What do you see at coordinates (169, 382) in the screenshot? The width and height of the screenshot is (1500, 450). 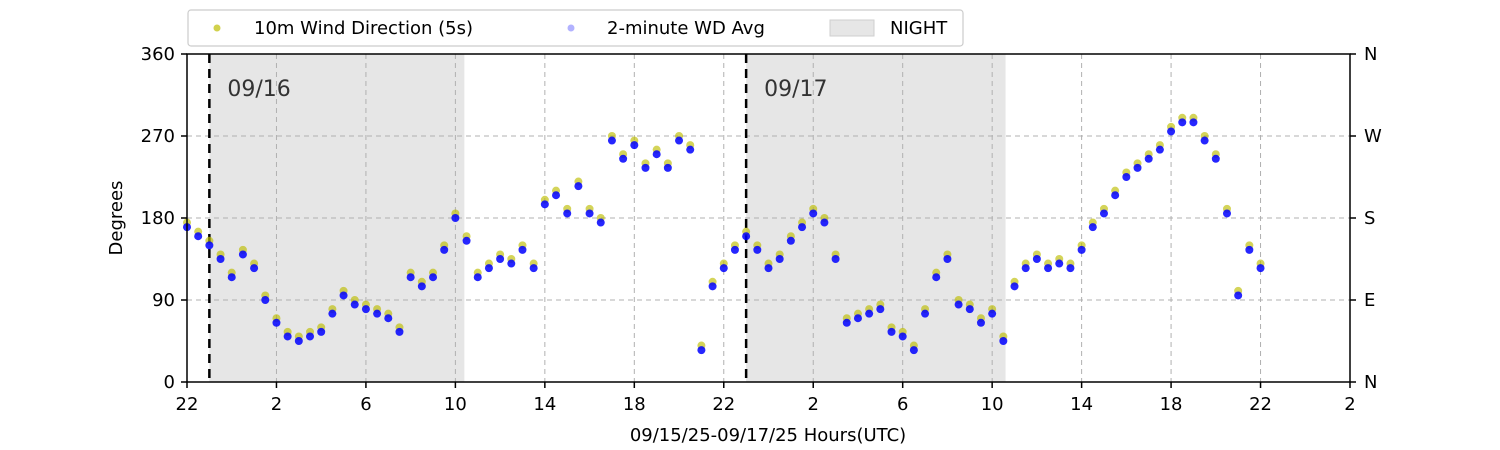 I see `y-tick-label-left: 0` at bounding box center [169, 382].